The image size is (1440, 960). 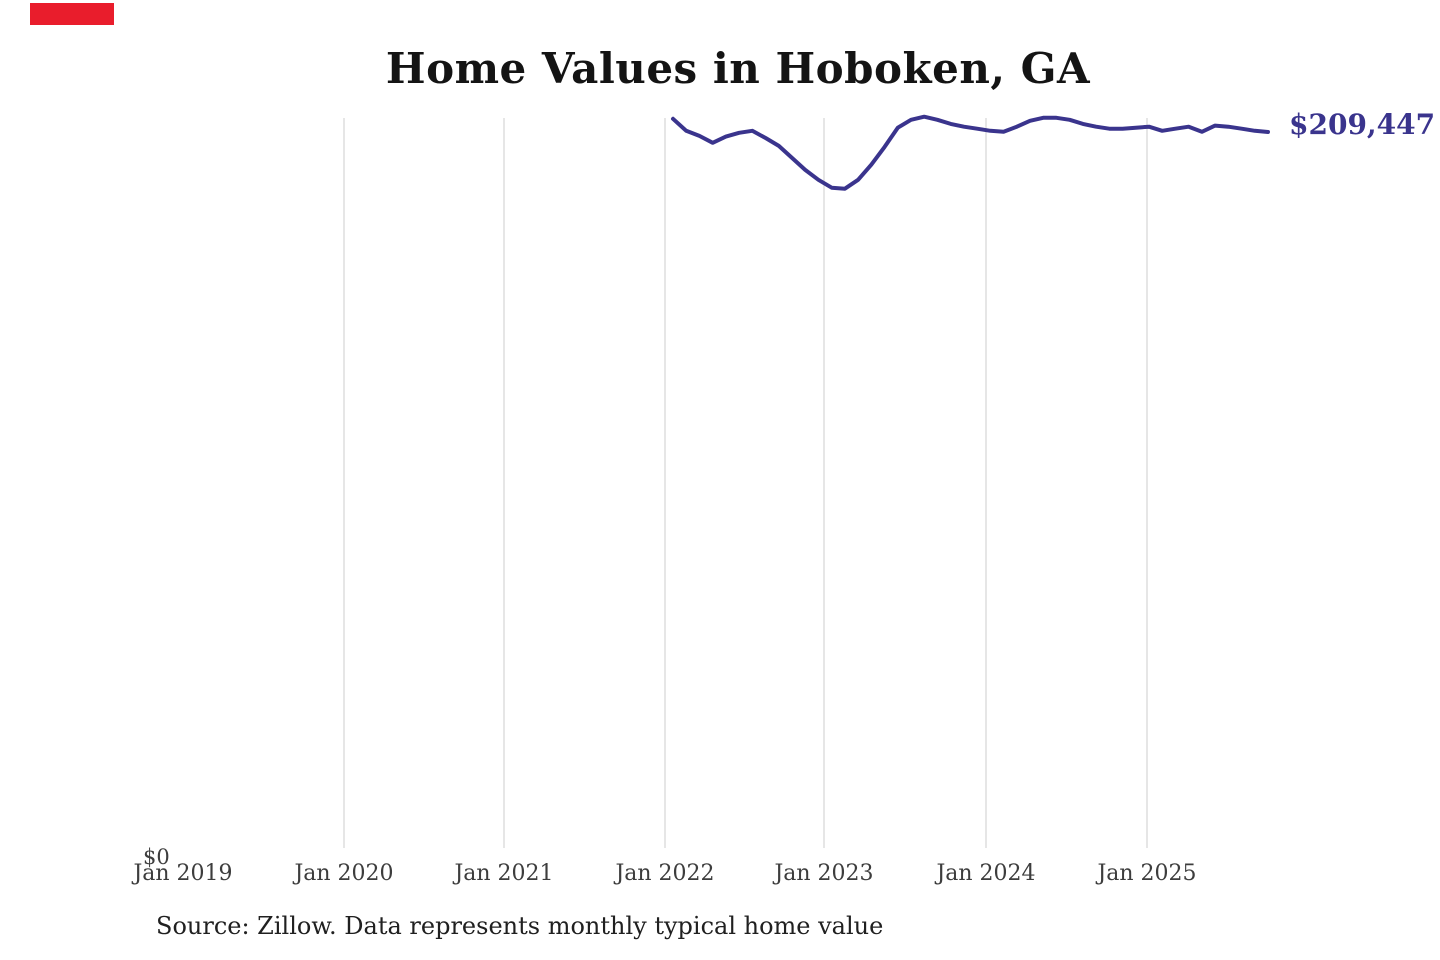 What do you see at coordinates (344, 873) in the screenshot?
I see `x-axis-tick-label: Jan 2020` at bounding box center [344, 873].